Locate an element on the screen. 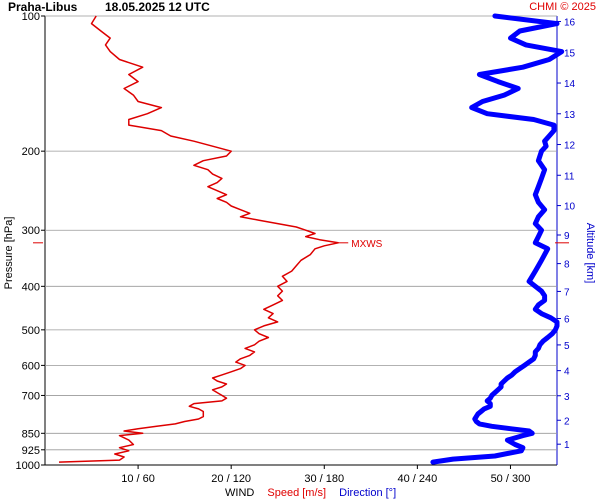 This screenshot has width=600, height=500. pressure-tick-label: 200 is located at coordinates (31, 152).